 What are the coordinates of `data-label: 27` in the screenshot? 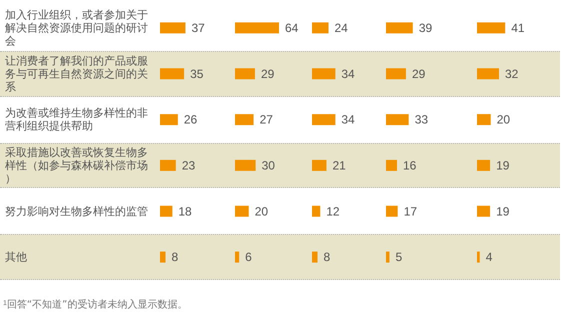 It's located at (267, 119).